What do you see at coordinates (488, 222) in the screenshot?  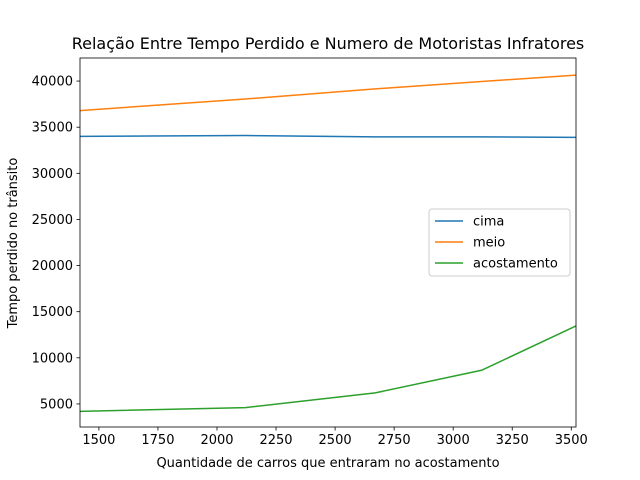 I see `legend-label-cima: cima` at bounding box center [488, 222].